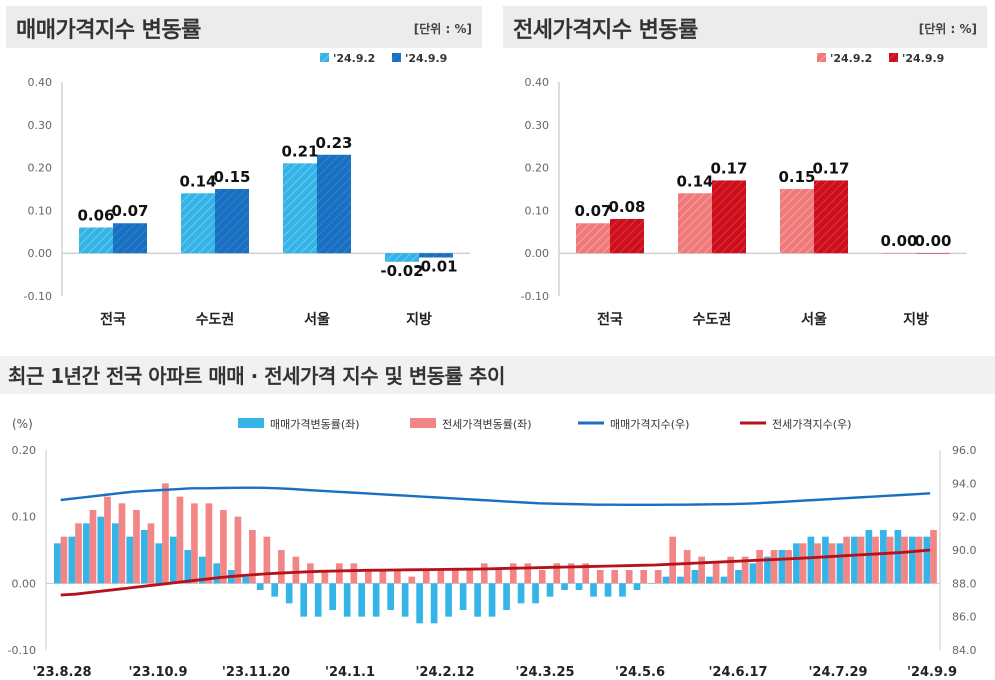 This screenshot has width=995, height=680. I want to click on jeonse-index-line, so click(495, 572).